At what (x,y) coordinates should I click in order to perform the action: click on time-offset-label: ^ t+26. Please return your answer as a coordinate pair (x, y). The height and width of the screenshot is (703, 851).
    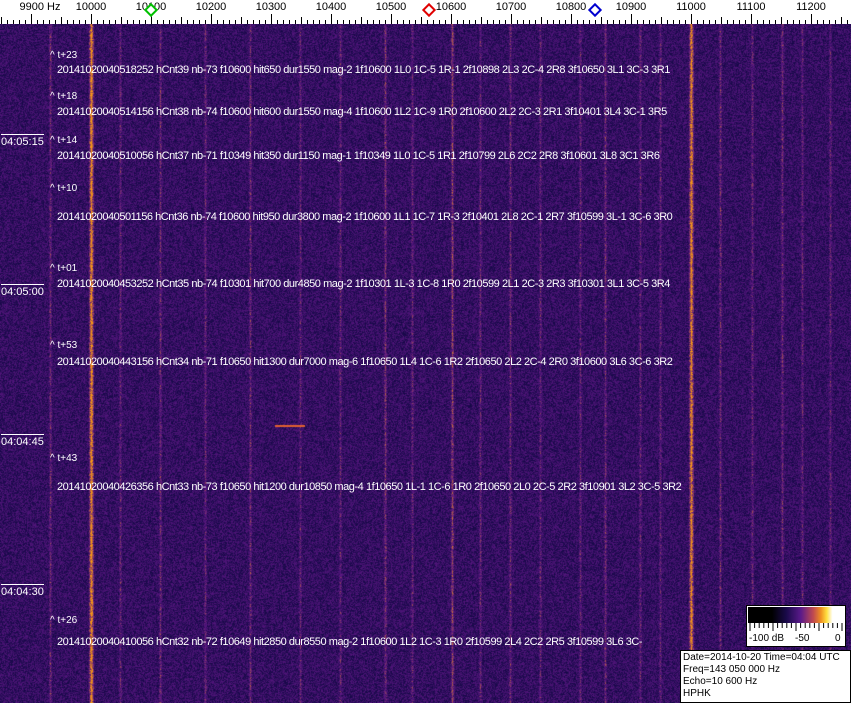
    Looking at the image, I should click on (64, 620).